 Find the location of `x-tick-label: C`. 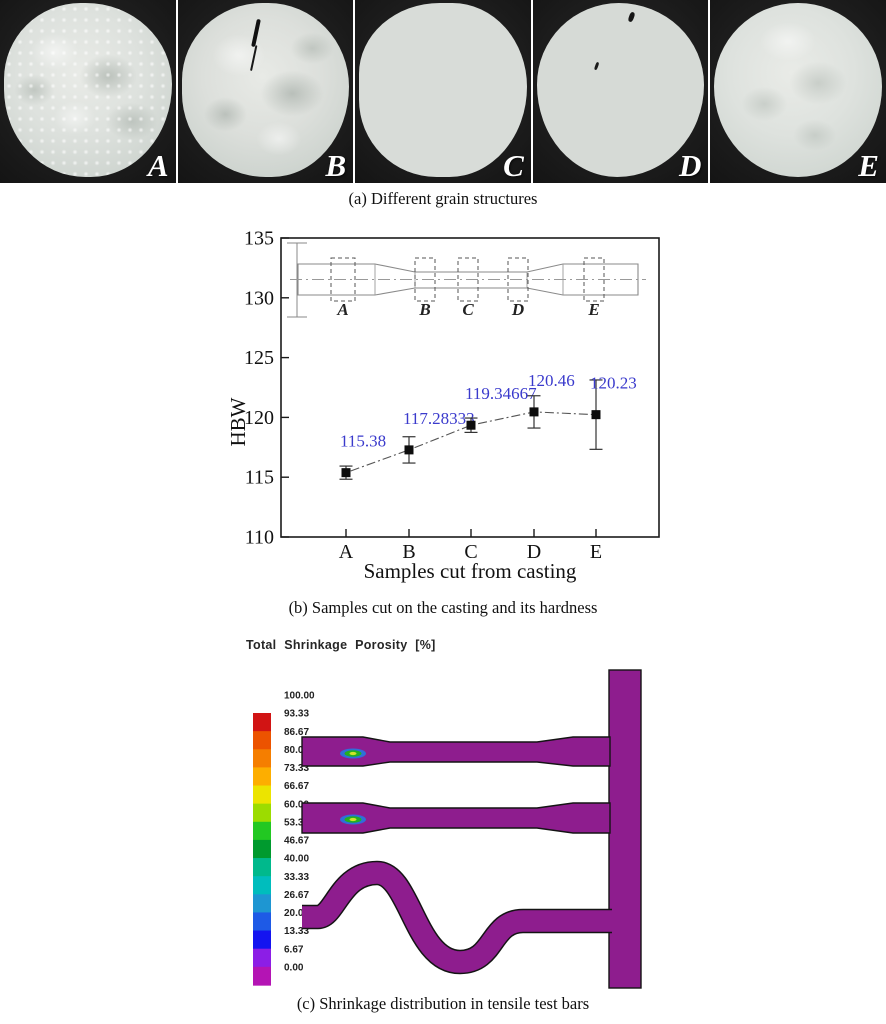

x-tick-label: C is located at coordinates (470, 552).